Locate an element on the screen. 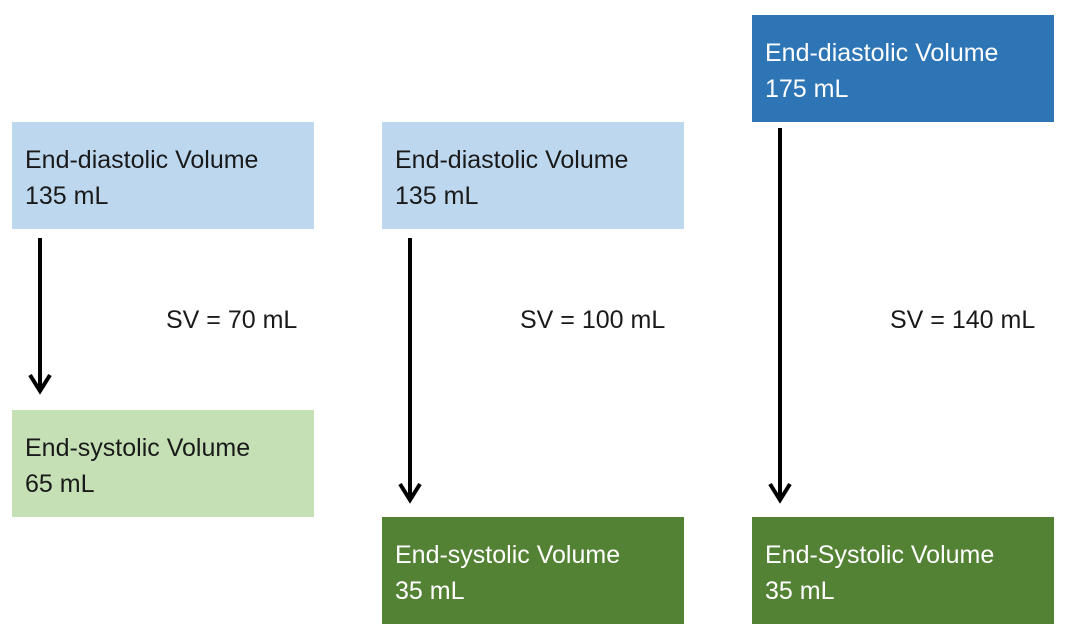 The image size is (1082, 641). esv-label-2: End-systolic Volume is located at coordinates (508, 555).